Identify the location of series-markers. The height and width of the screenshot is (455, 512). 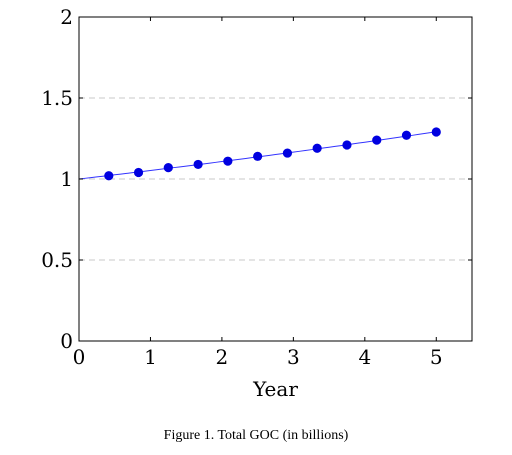
(272, 154).